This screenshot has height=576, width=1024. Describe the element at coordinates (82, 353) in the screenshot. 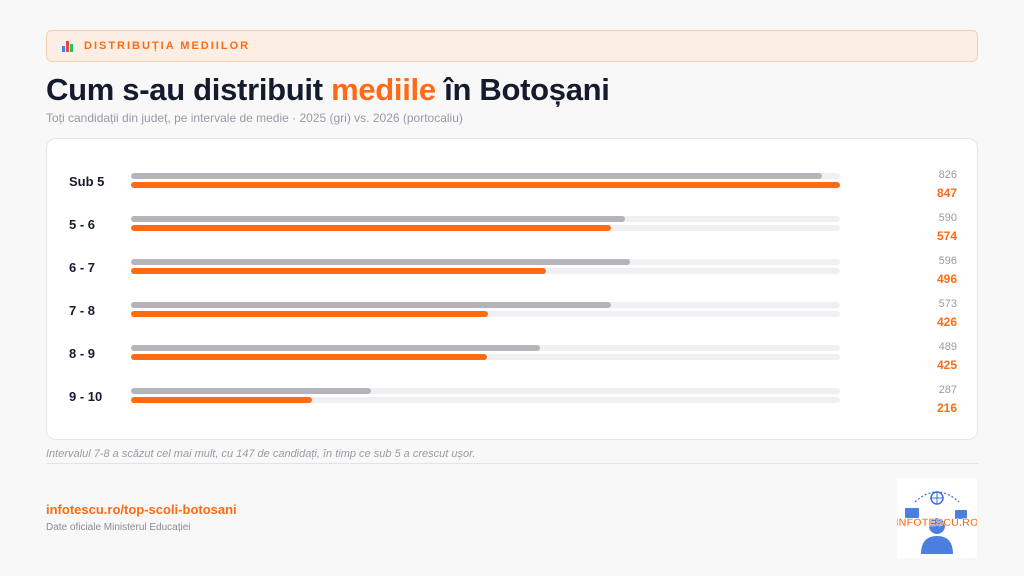

I see `category-label: 8 - 9` at that location.